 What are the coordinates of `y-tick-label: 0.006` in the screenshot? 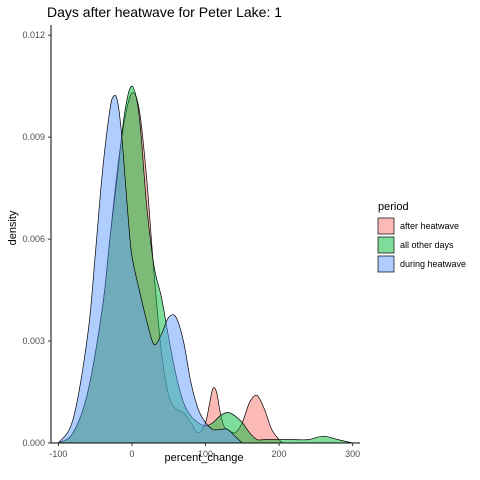 It's located at (33, 239).